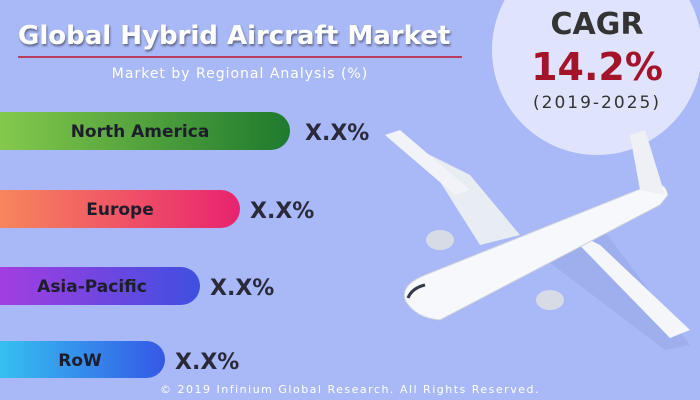 The width and height of the screenshot is (700, 400). Describe the element at coordinates (597, 24) in the screenshot. I see `cagr-label: CAGR` at that location.